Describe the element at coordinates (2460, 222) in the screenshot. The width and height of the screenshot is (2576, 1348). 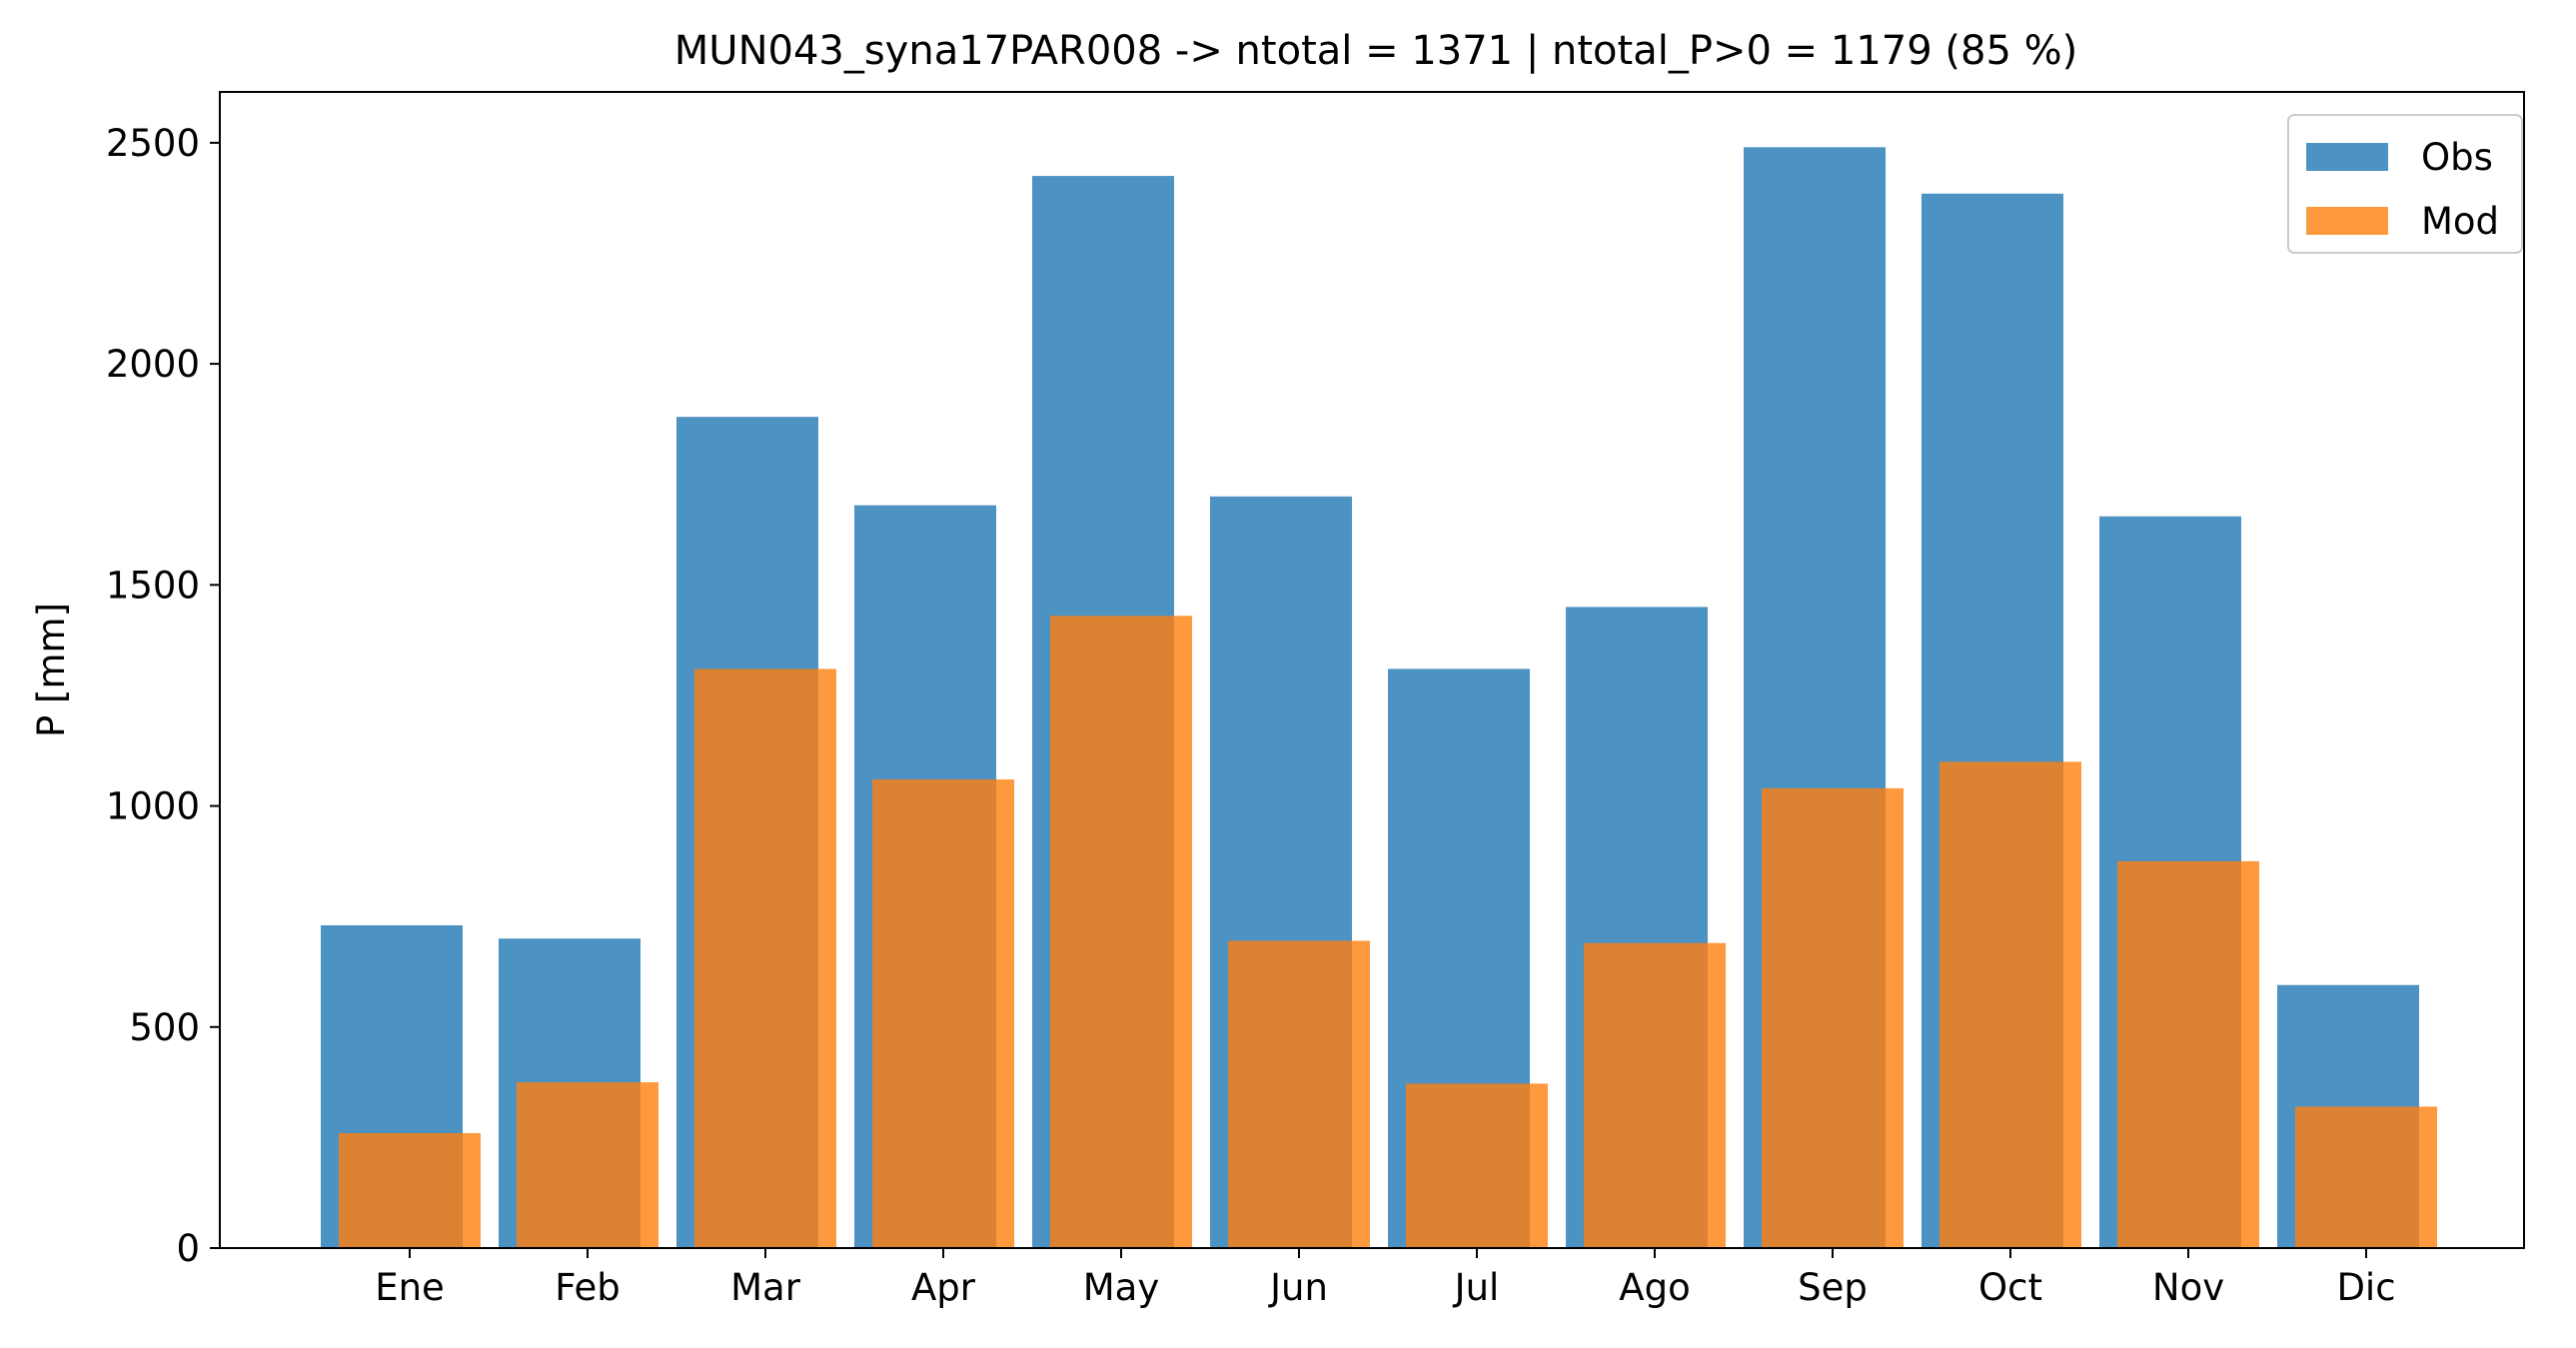
I see `legend-label-mod: Mod` at that location.